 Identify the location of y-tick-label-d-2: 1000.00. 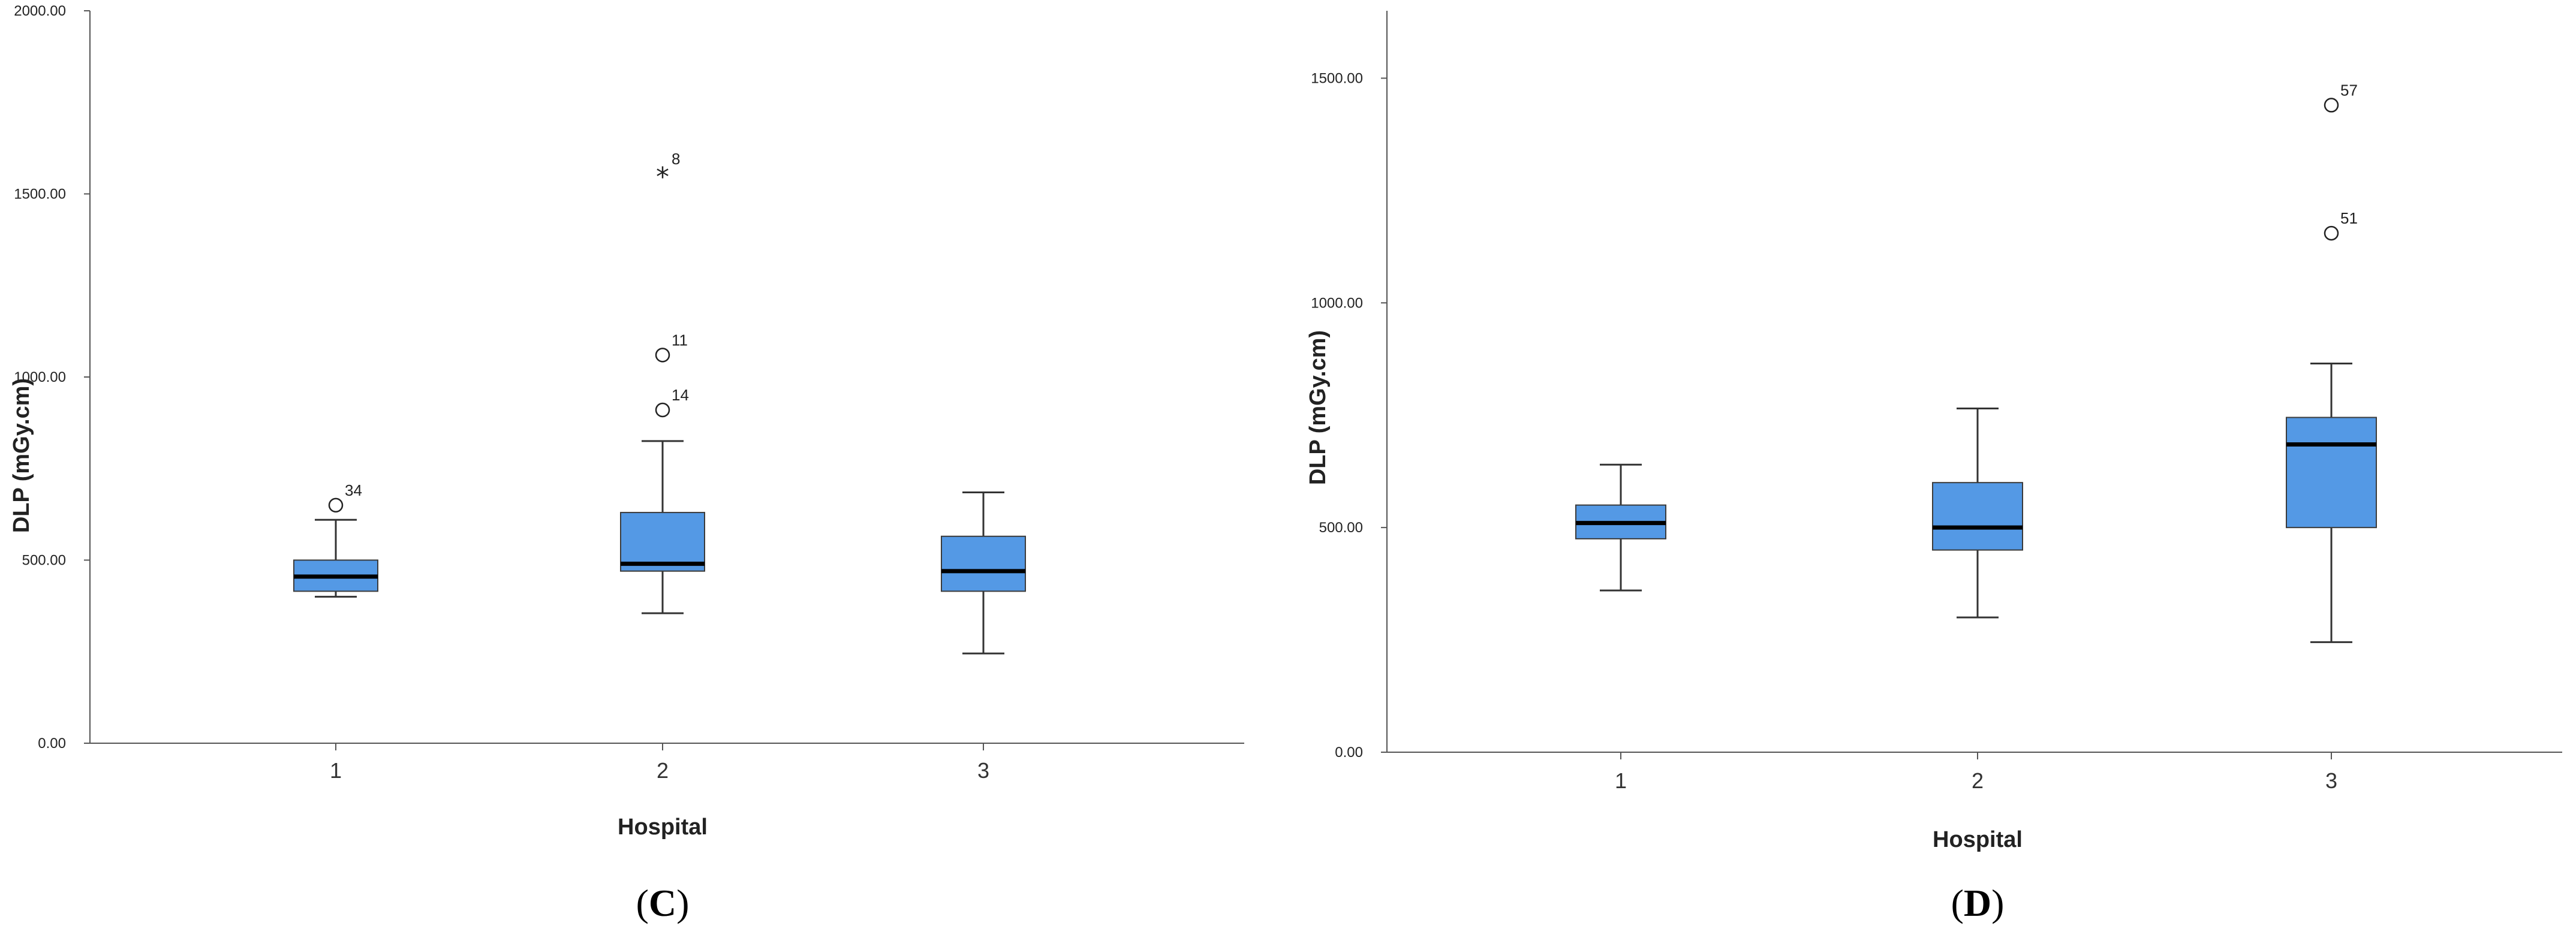
(1337, 303).